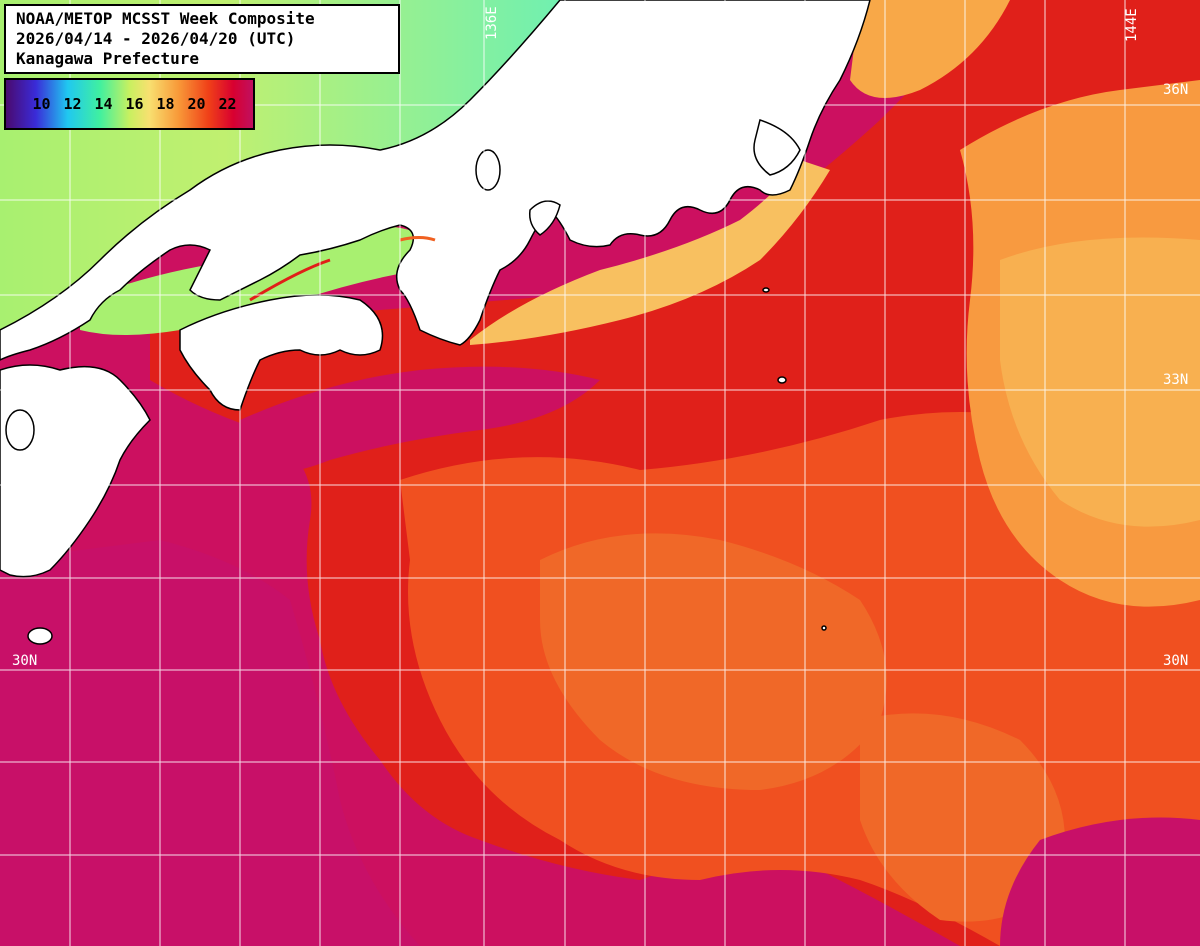 Image resolution: width=1200 pixels, height=946 pixels. What do you see at coordinates (72, 104) in the screenshot?
I see `legend-value: 12` at bounding box center [72, 104].